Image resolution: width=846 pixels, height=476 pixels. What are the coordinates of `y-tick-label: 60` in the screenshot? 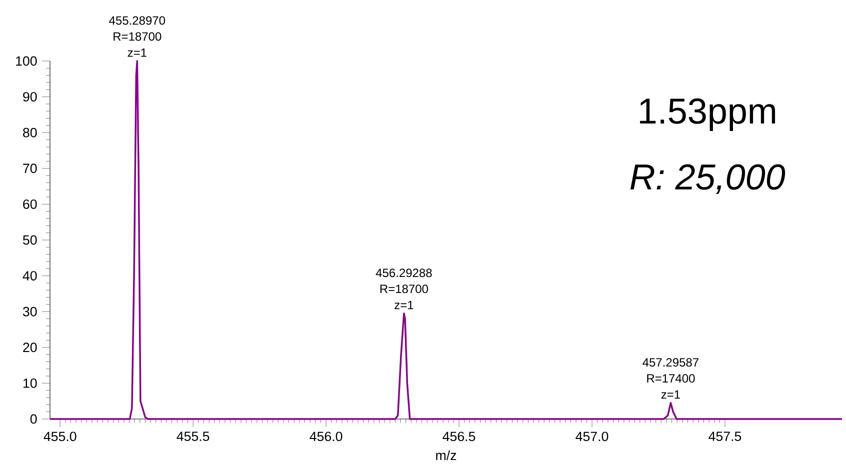 It's located at (30, 204).